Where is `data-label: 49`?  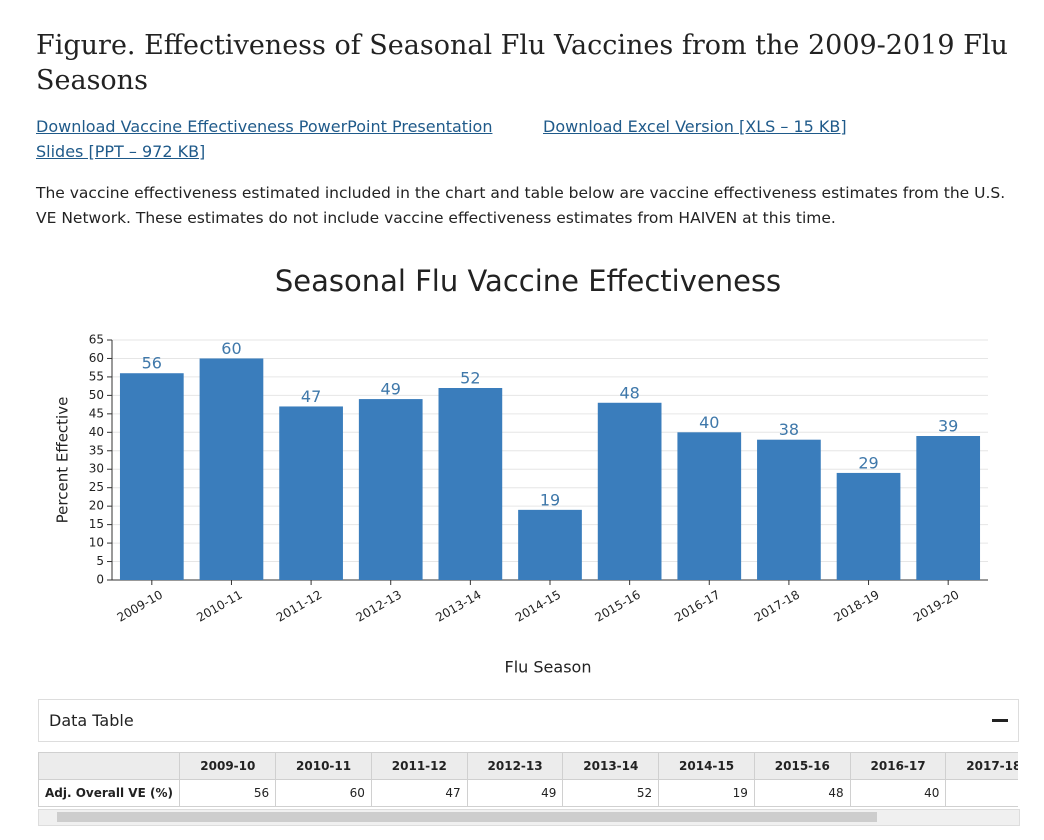
data-label: 49 is located at coordinates (391, 389).